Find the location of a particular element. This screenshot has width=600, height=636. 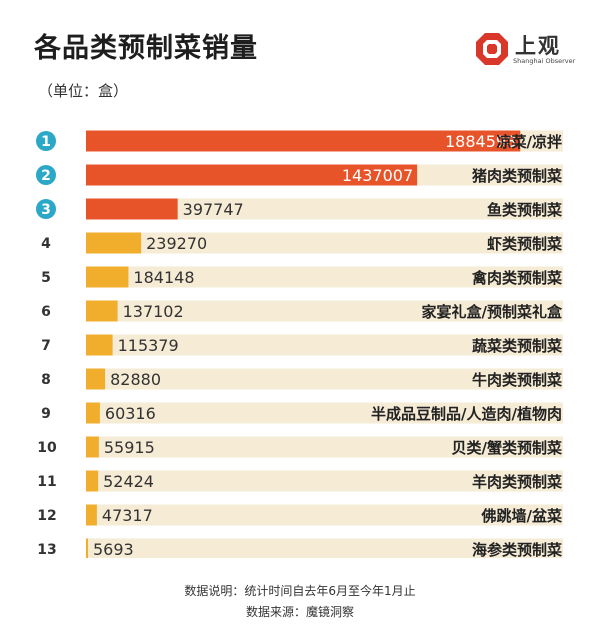

value-label: 115379 is located at coordinates (148, 345).